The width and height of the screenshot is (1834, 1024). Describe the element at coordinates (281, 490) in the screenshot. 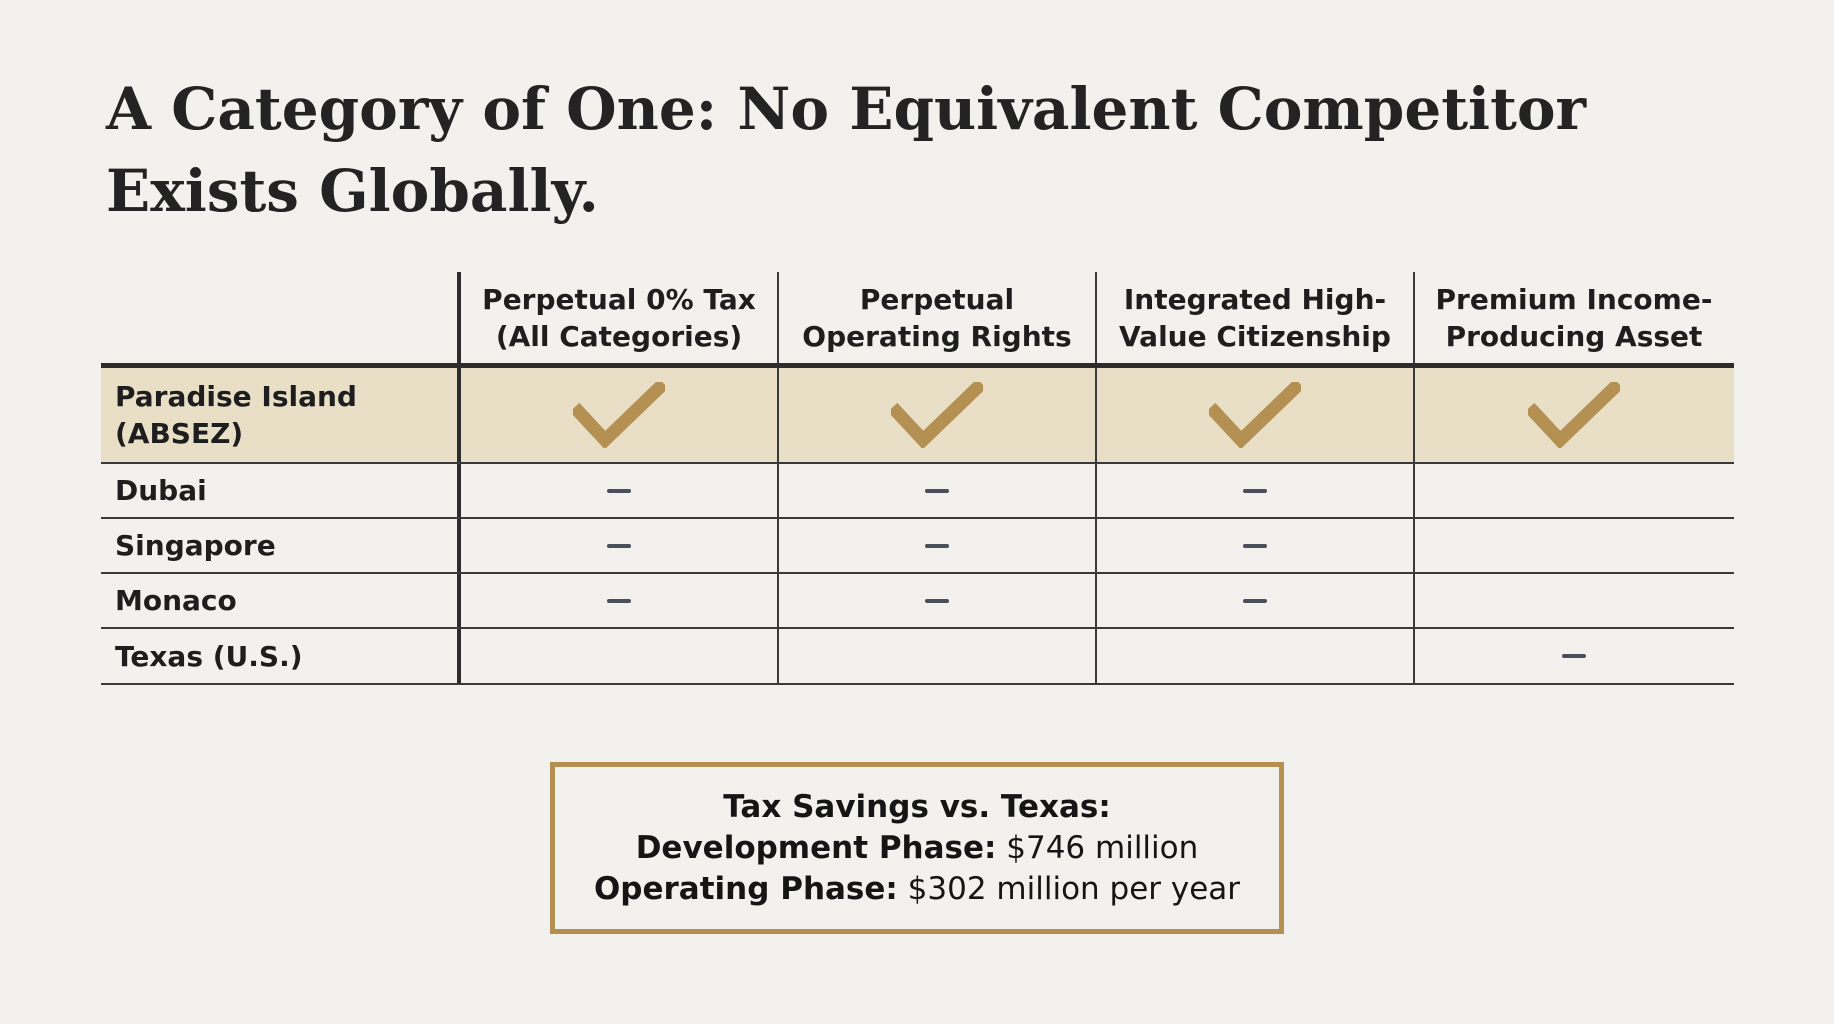

I see `row-label: Dubai` at that location.